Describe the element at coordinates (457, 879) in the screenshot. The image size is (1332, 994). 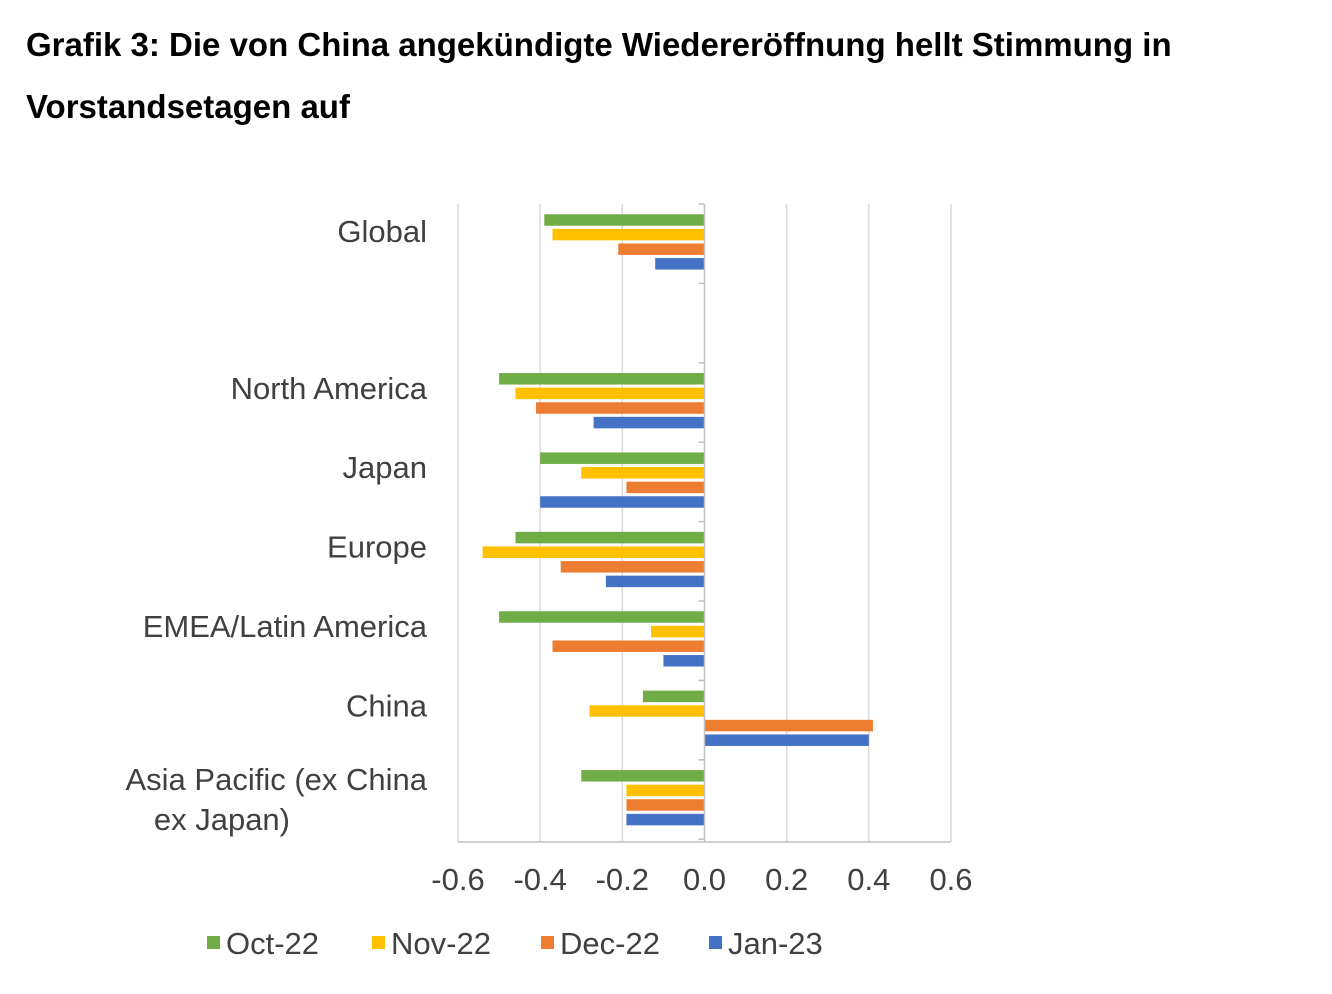
I see `x-tick-label: -0.6` at that location.